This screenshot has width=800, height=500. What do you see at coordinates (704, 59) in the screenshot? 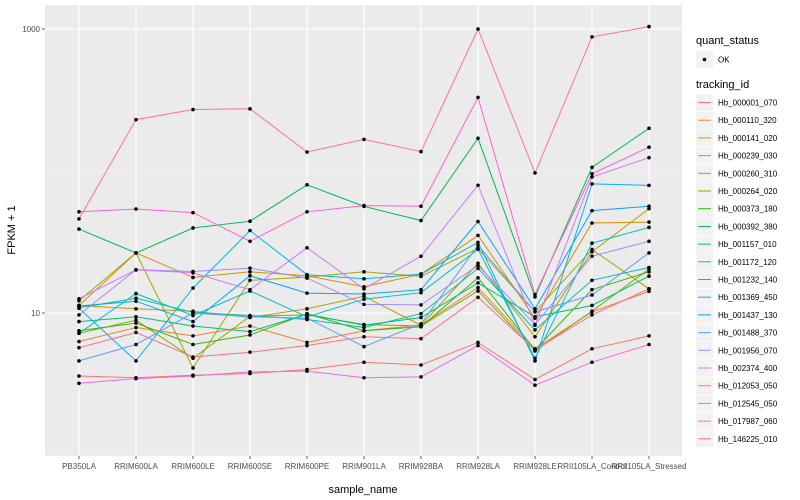
I see `legend-point-icon` at bounding box center [704, 59].